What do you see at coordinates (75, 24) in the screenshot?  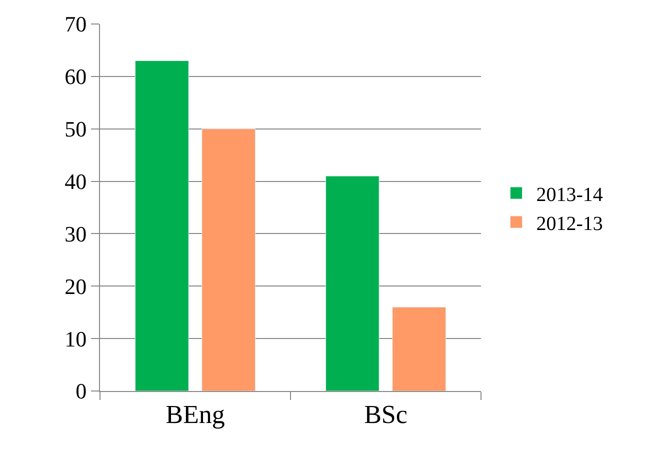 I see `y-tick-label: 70` at bounding box center [75, 24].